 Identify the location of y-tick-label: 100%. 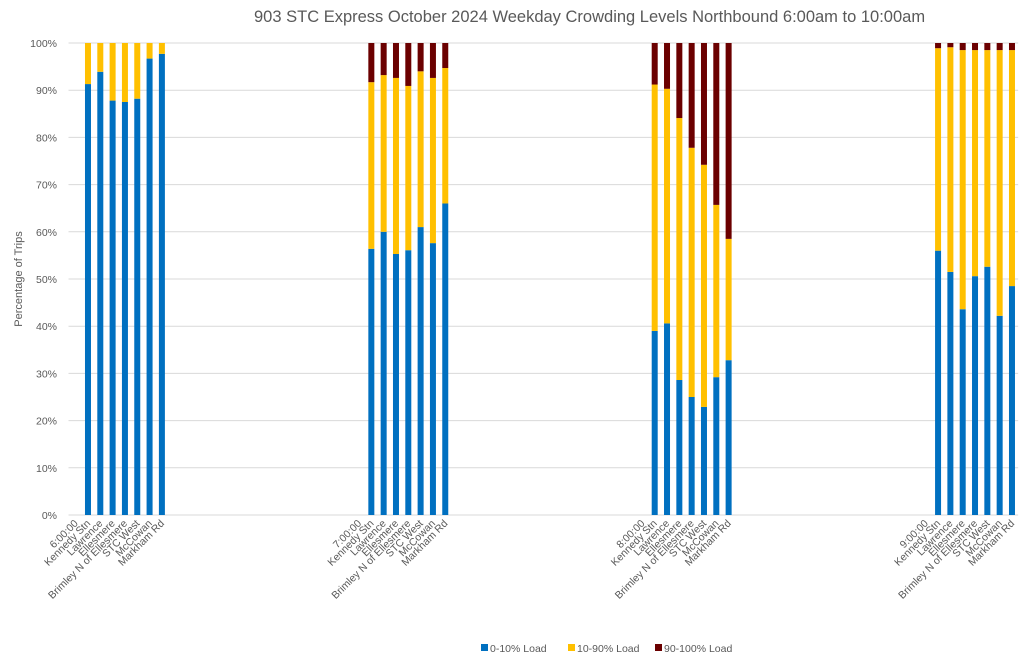
(43, 44).